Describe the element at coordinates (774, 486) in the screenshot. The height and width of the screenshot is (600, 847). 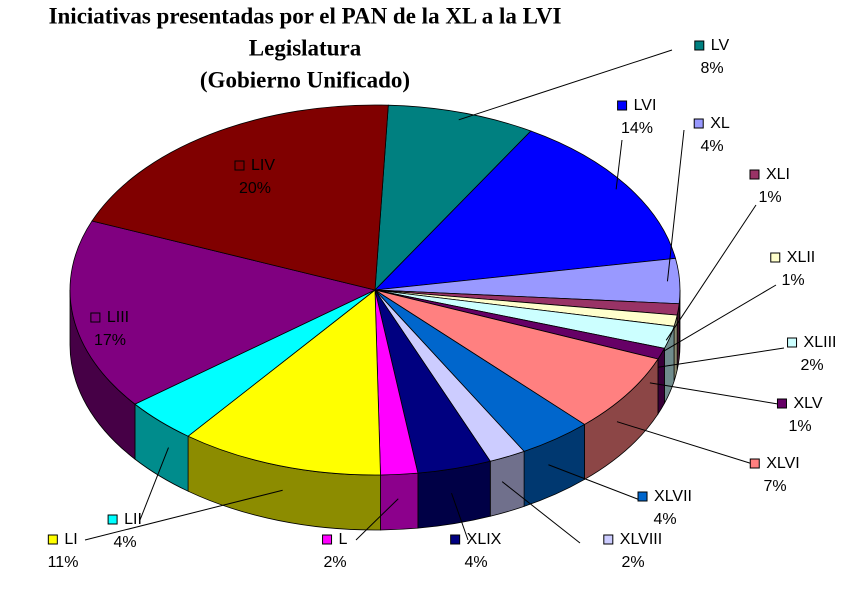
I see `slice-value-label: 7%` at that location.